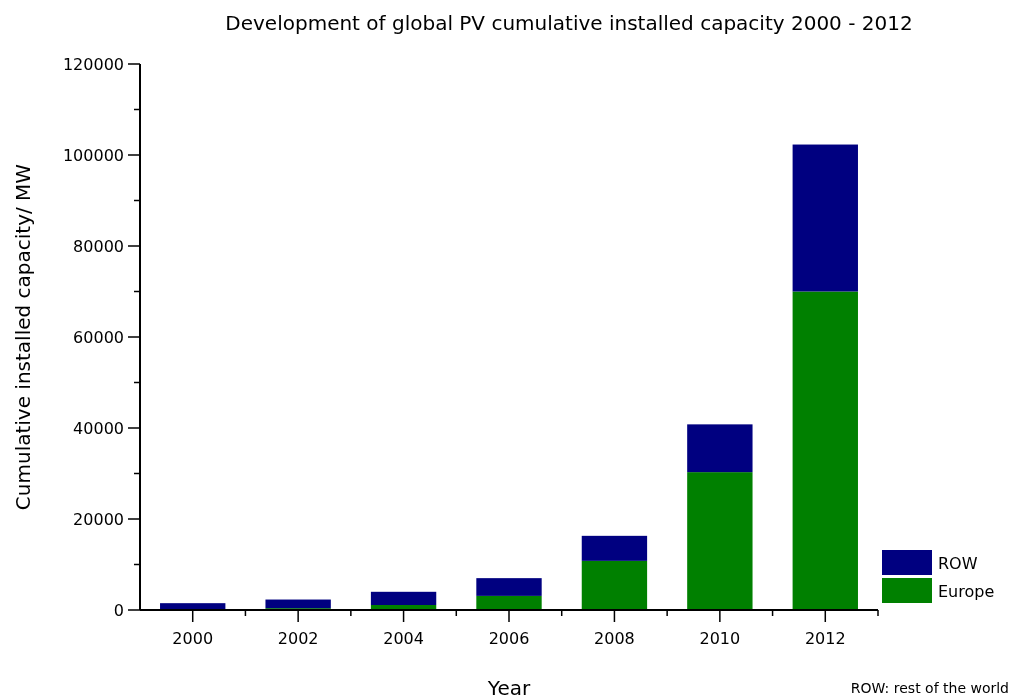  What do you see at coordinates (509, 638) in the screenshot?
I see `x-tick-label: 2006` at bounding box center [509, 638].